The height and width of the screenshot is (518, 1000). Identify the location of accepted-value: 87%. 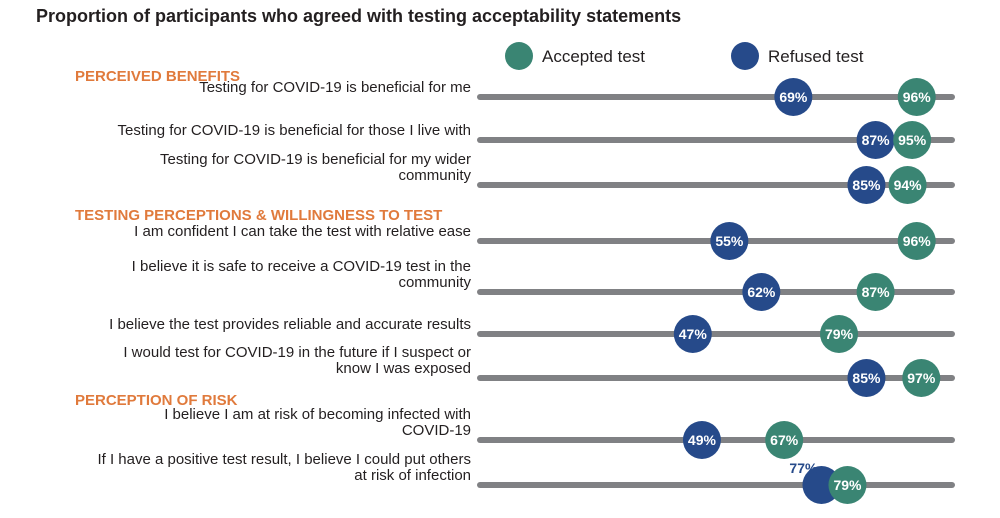
(876, 292).